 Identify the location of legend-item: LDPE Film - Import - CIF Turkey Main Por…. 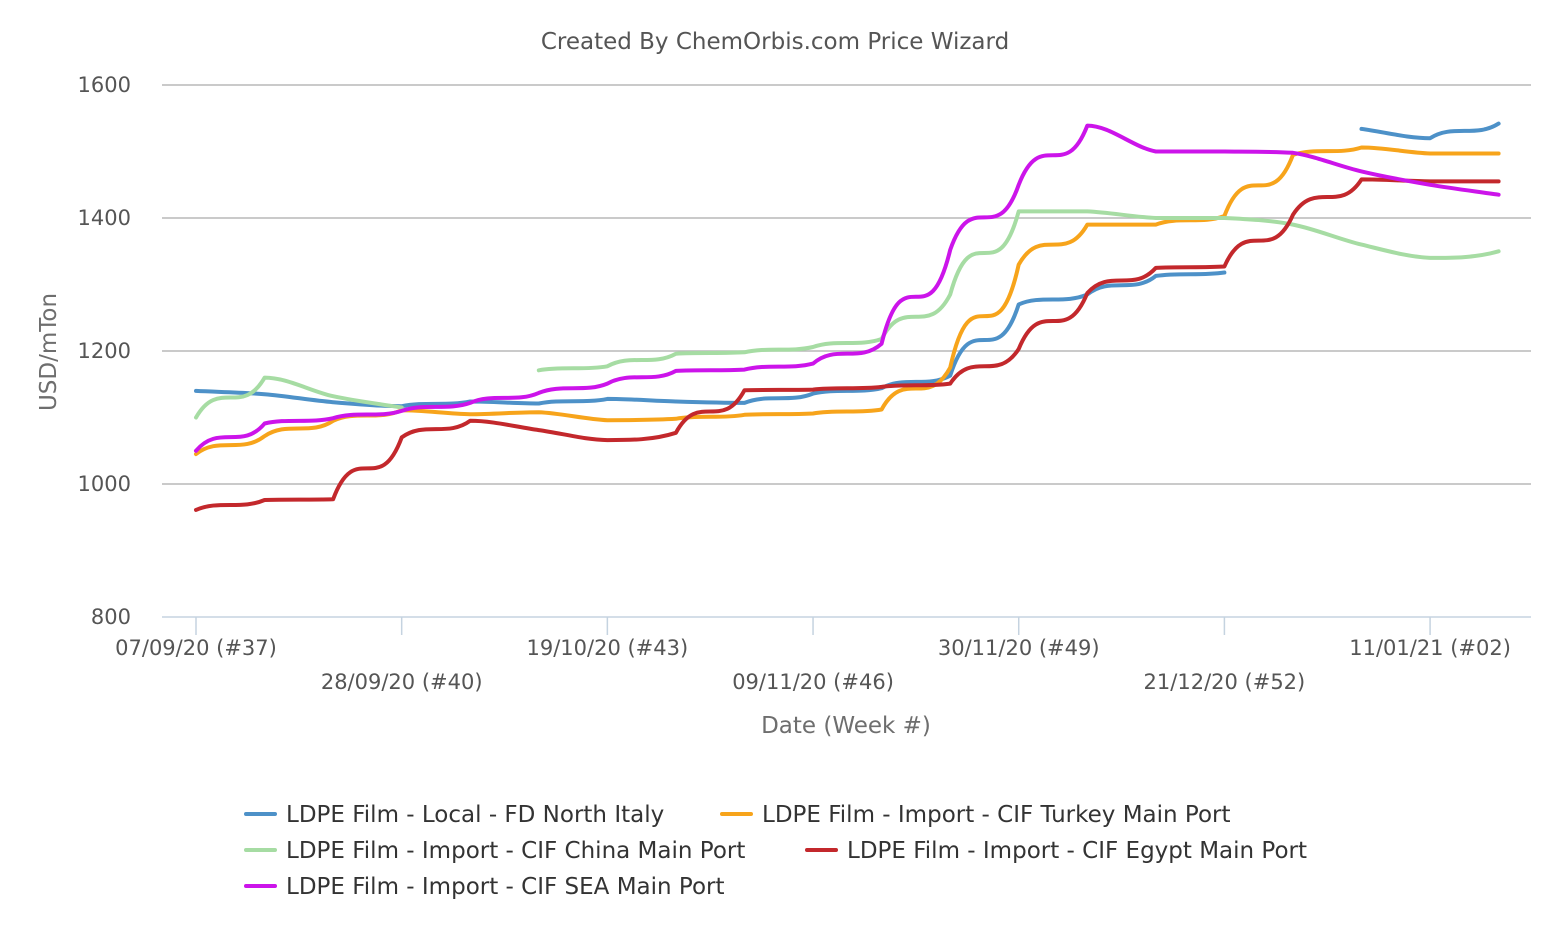
(975, 815).